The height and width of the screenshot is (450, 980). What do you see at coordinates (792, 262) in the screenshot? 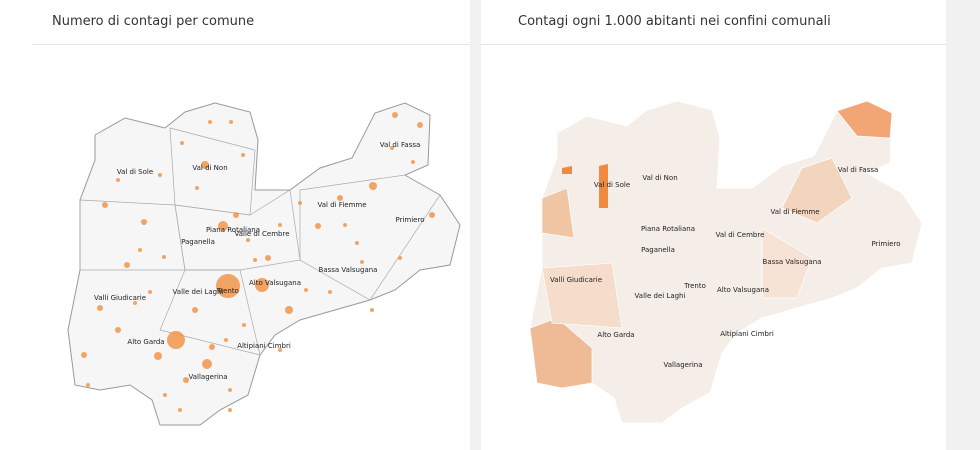
I see `area-label: Bassa Valsugana` at bounding box center [792, 262].